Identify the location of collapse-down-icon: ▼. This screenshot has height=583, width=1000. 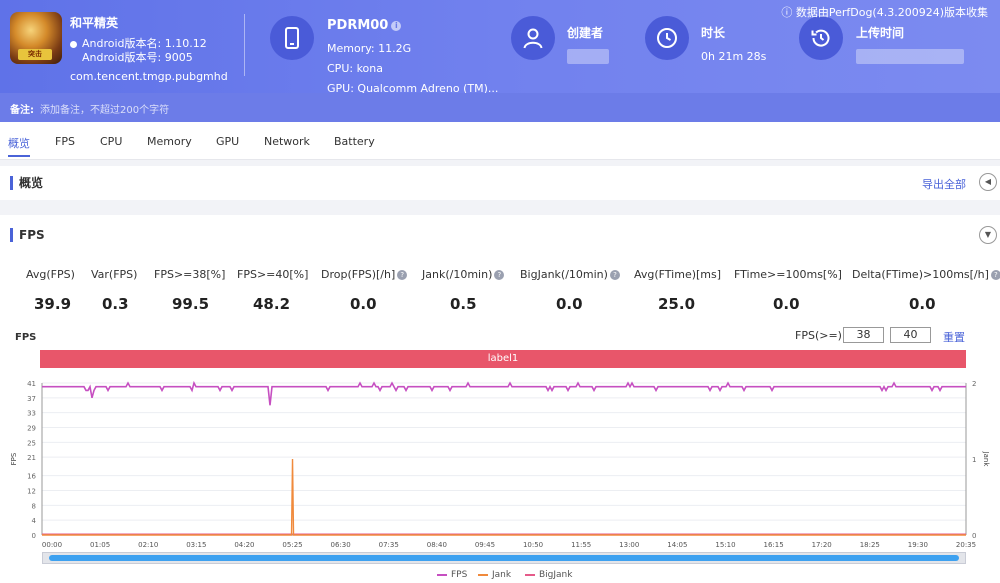
(988, 235).